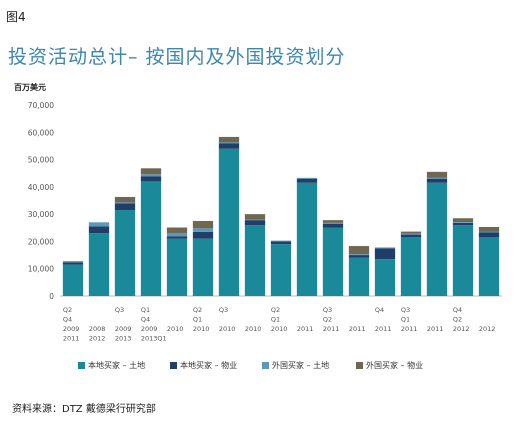  What do you see at coordinates (41, 241) in the screenshot?
I see `y-tick-label: 20,000` at bounding box center [41, 241].